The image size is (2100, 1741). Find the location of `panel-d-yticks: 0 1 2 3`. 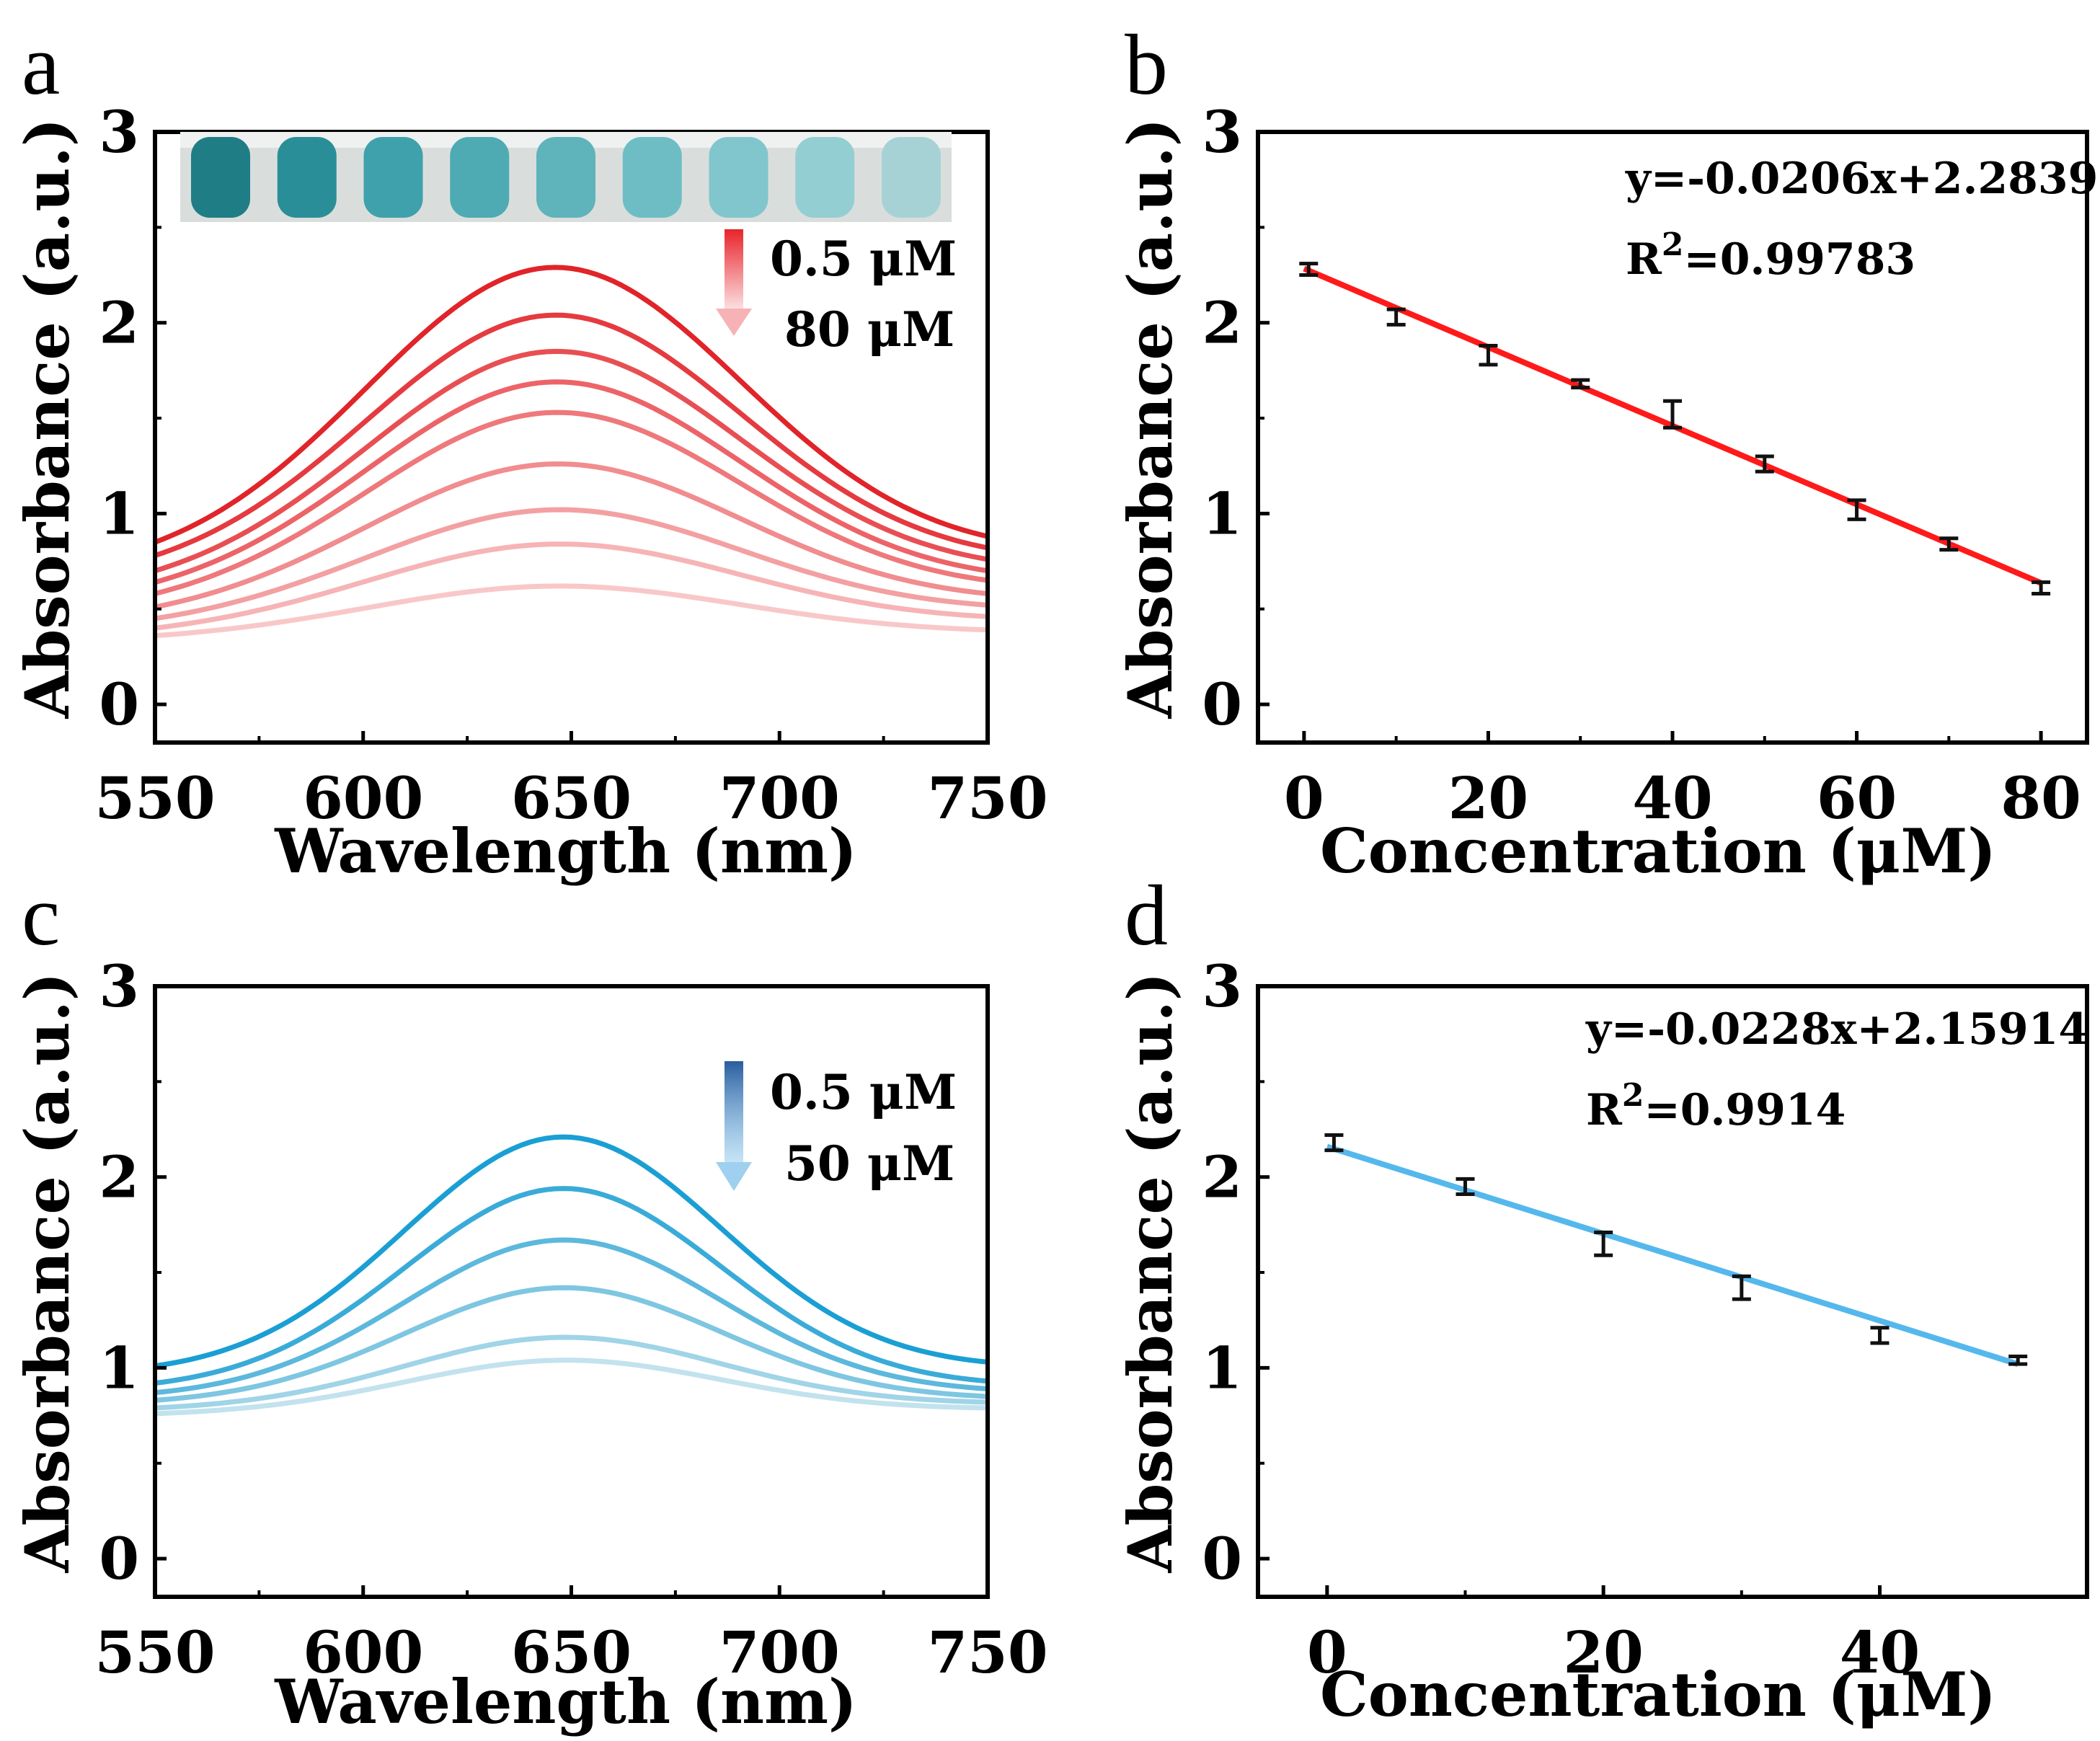

panel-d-yticks: 0 1 2 3 is located at coordinates (1236, 1272).